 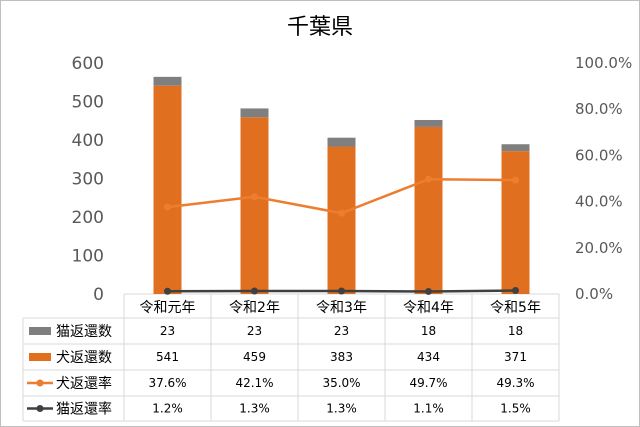 I want to click on category-label: 令和3年, so click(x=341, y=308).